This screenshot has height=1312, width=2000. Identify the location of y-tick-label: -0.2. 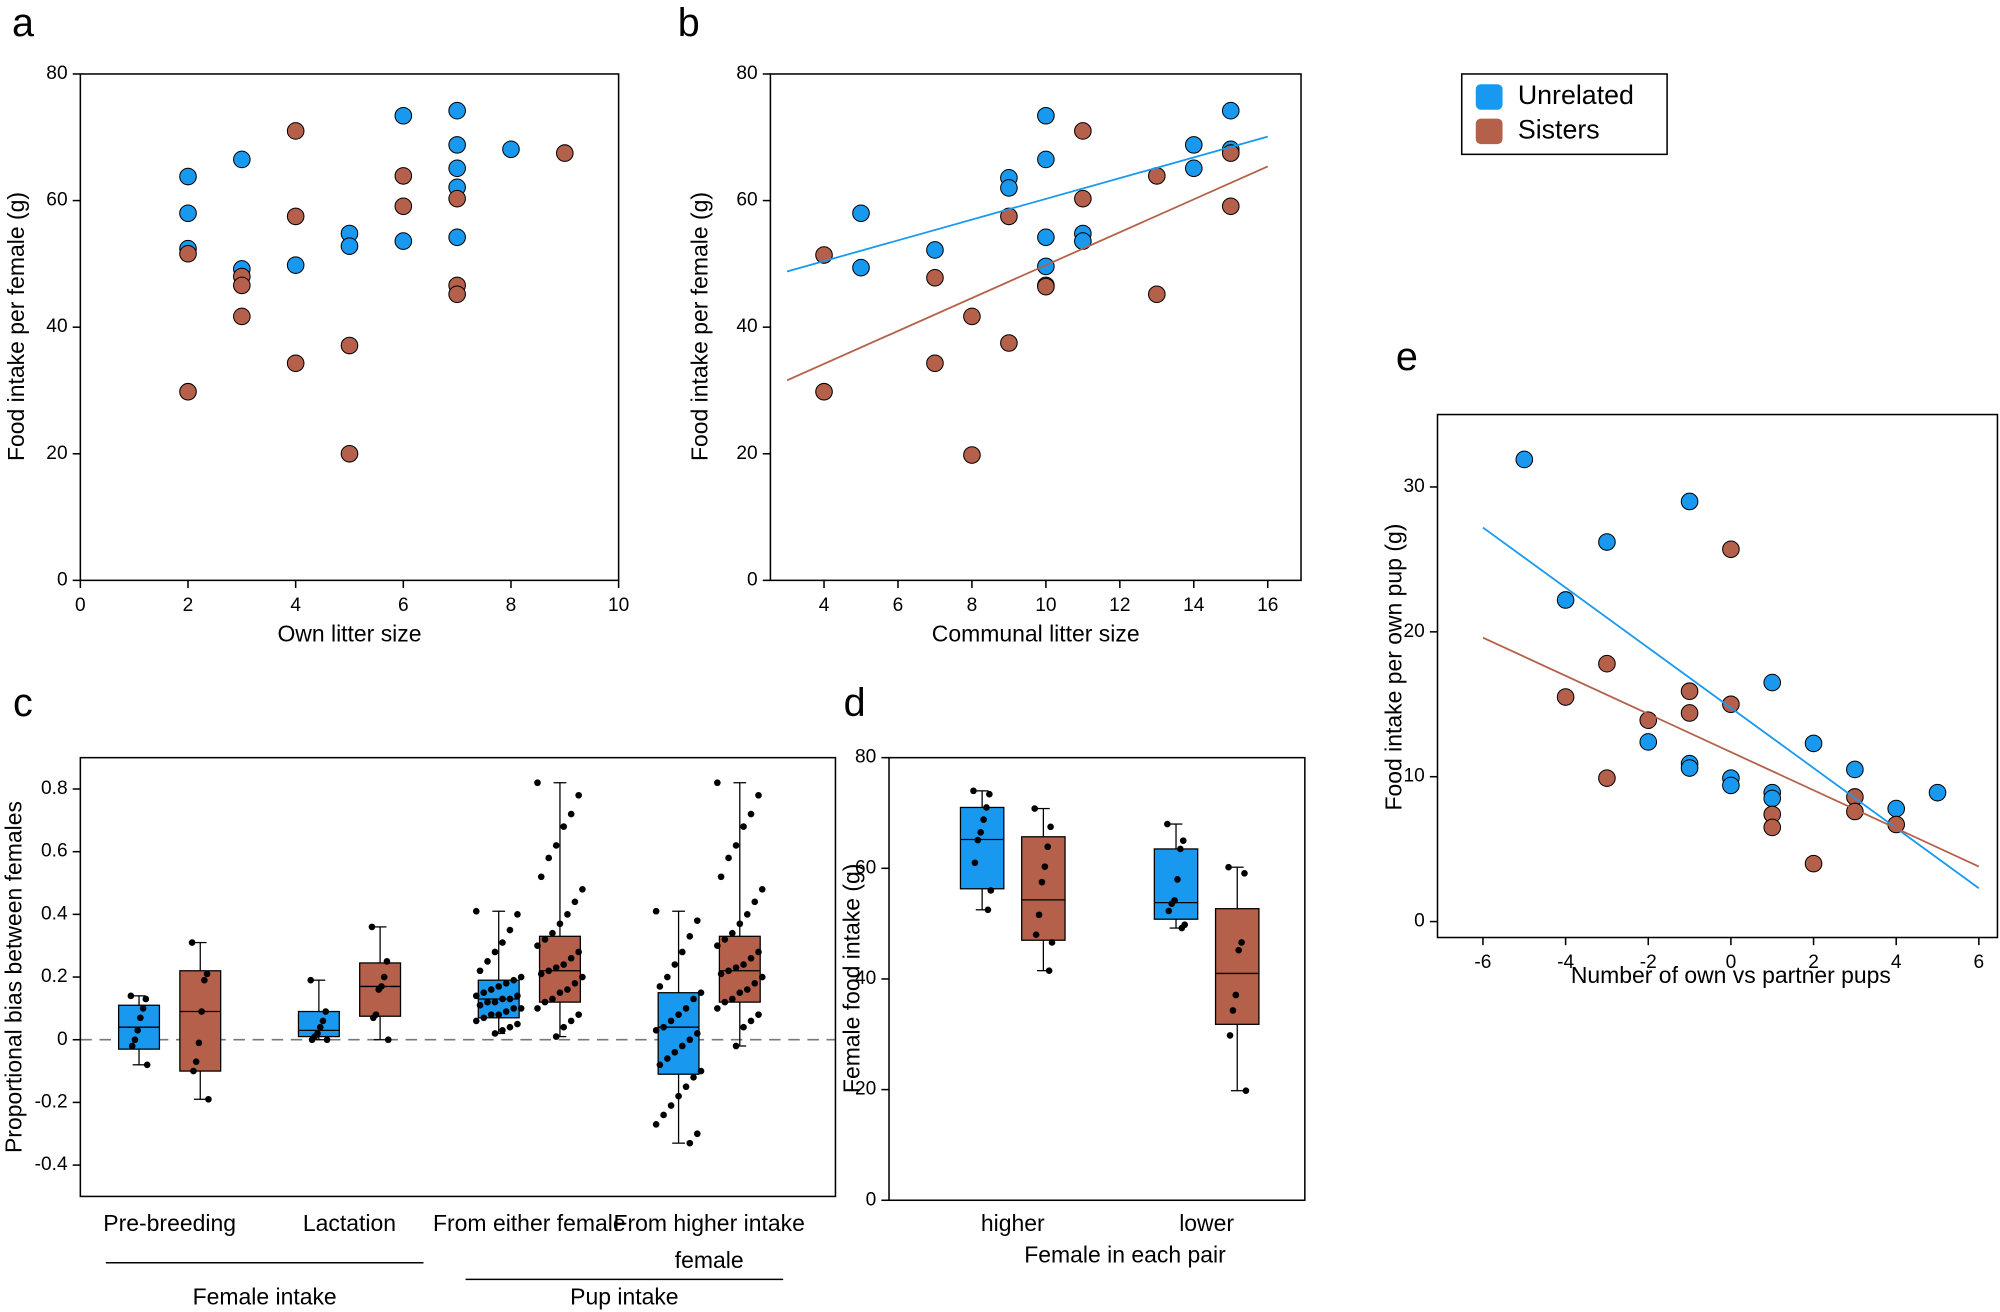
(51, 1101).